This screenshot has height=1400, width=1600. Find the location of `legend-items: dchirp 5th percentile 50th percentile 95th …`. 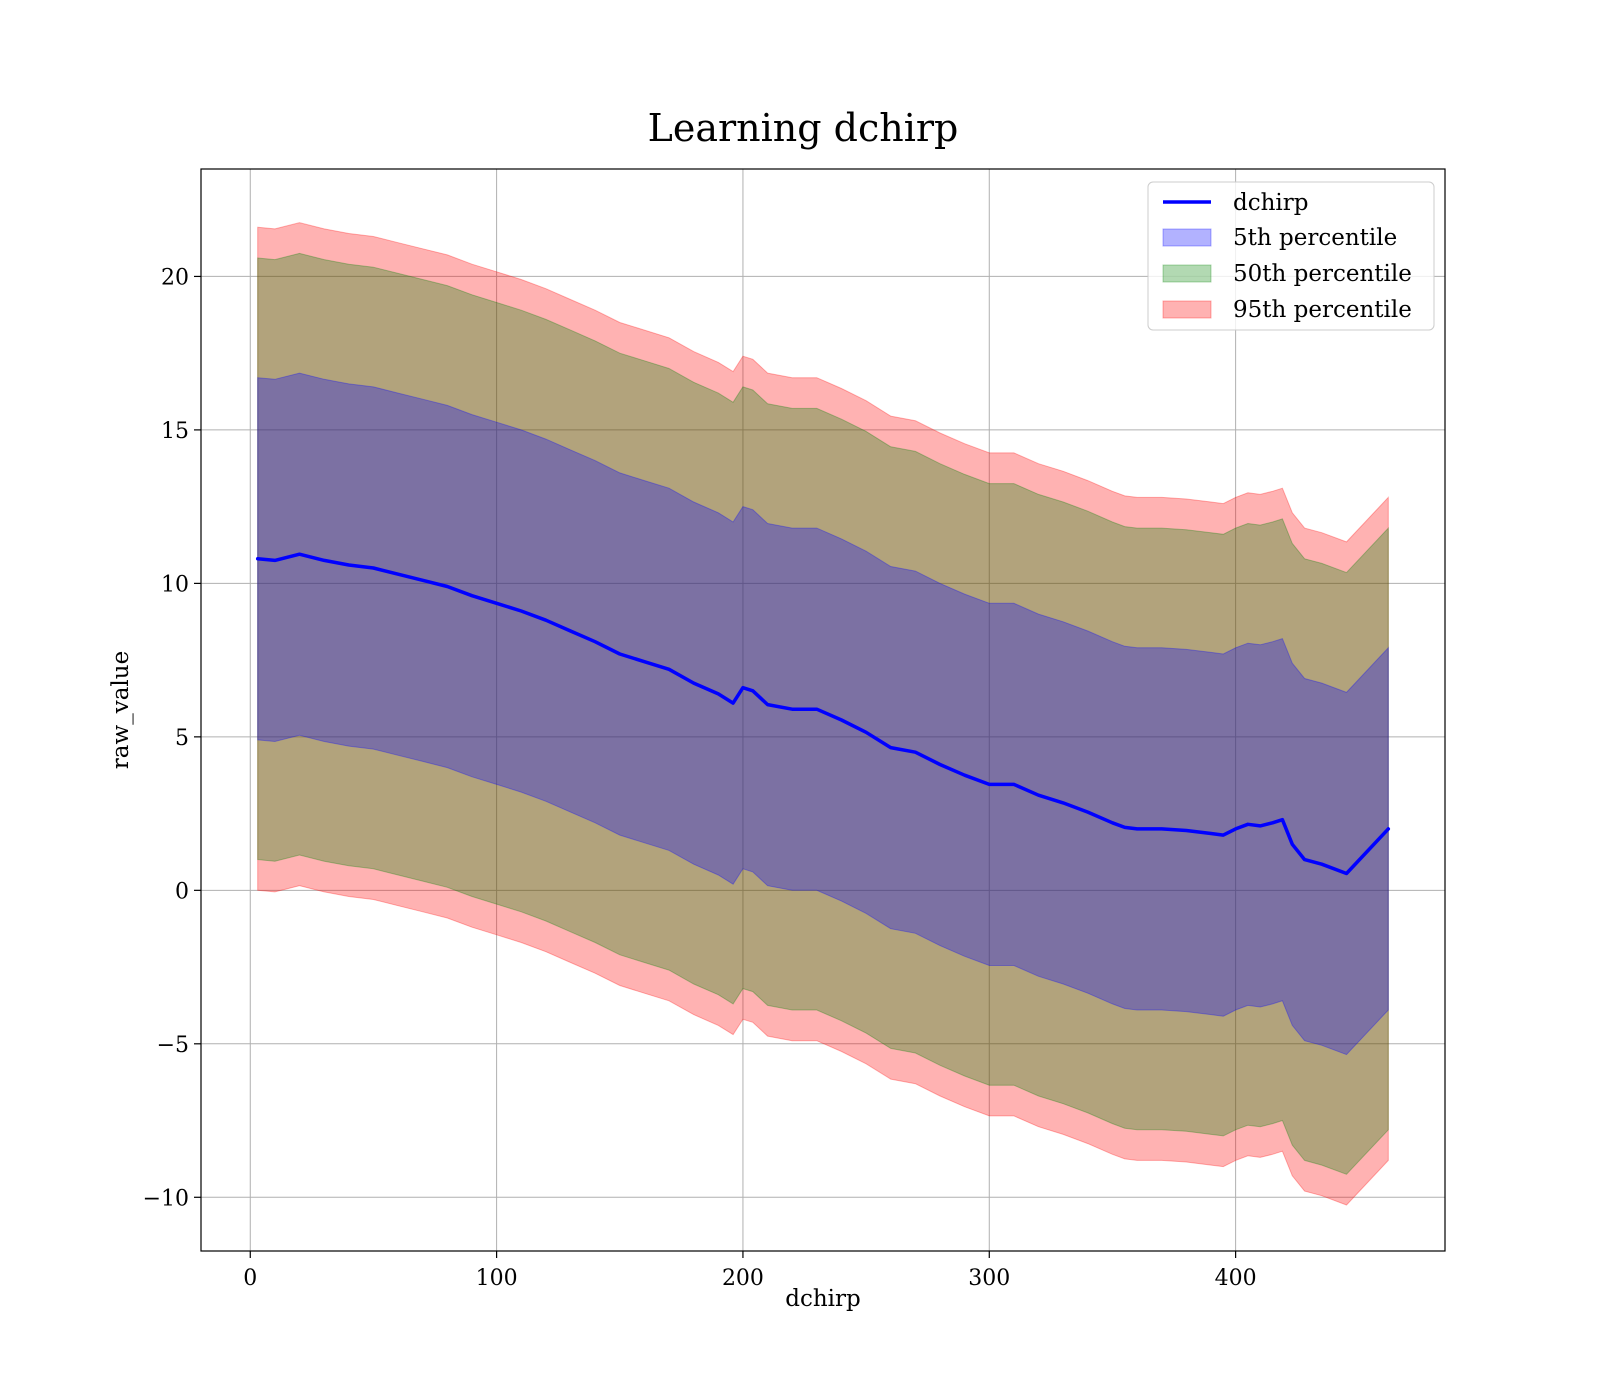

legend-items: dchirp 5th percentile 50th percentile 95th … is located at coordinates (1287, 256).